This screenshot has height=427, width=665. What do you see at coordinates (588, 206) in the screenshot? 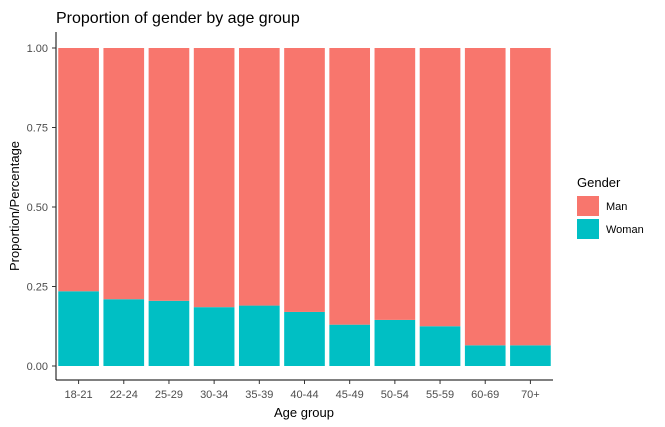
I see `legend-swatch-man` at bounding box center [588, 206].